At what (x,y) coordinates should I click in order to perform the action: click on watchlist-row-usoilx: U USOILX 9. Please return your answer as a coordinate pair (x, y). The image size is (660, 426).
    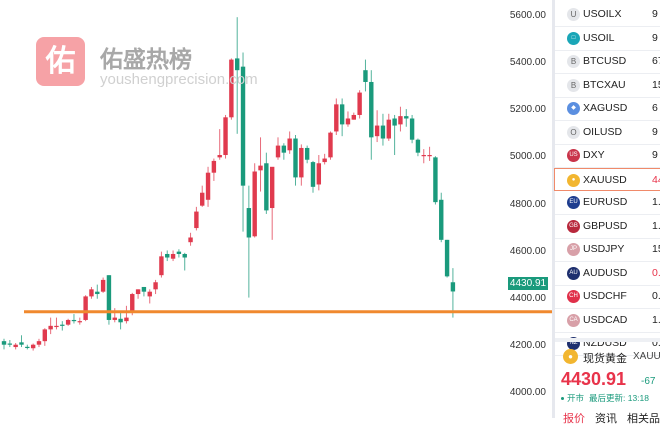
    Looking at the image, I should click on (607, 15).